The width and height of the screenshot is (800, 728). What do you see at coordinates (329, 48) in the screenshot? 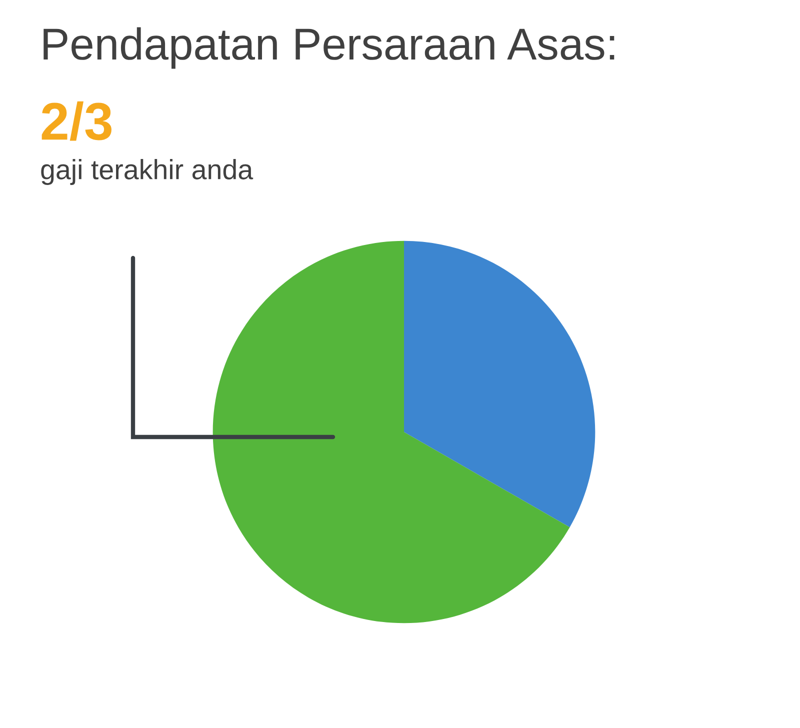
I see `chart-title: Pendapatan Persaraan Asas:` at bounding box center [329, 48].